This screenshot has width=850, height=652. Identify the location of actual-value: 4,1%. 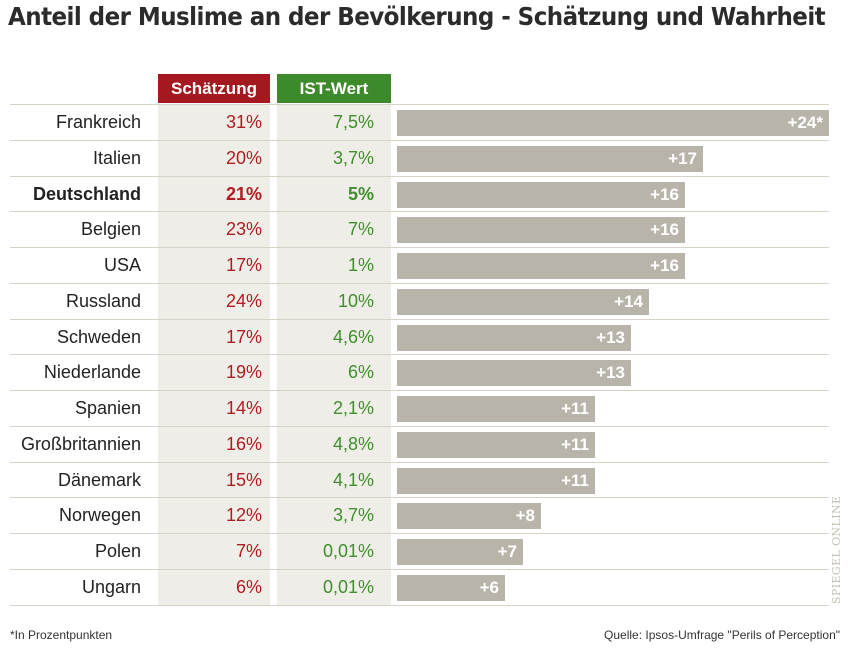
(353, 479).